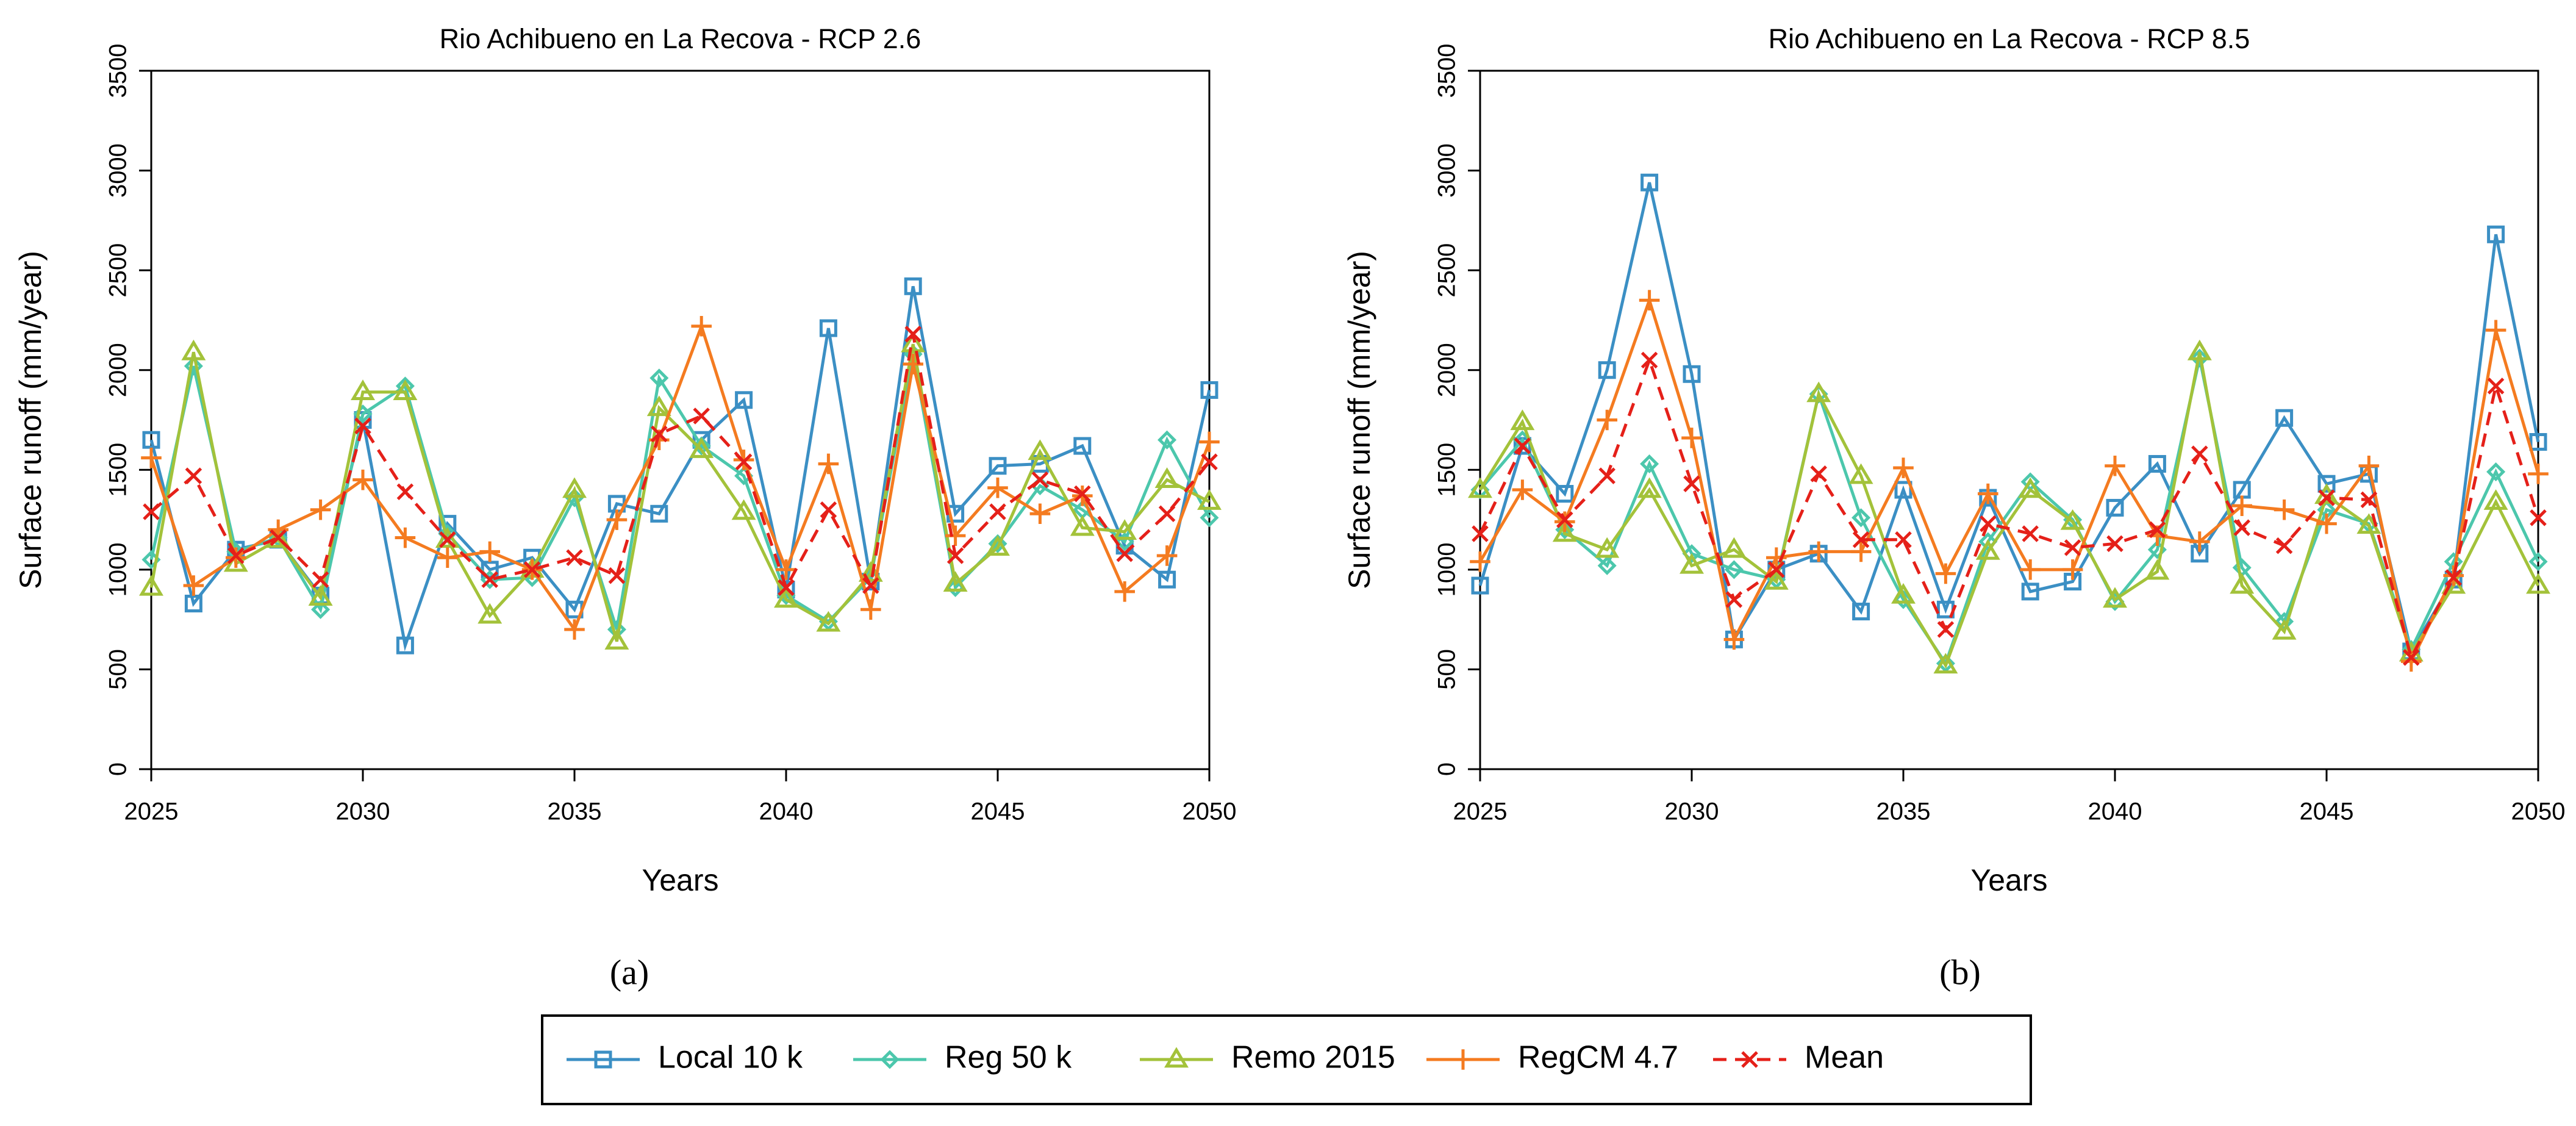 The width and height of the screenshot is (2576, 1126). I want to click on panel-label: (b), so click(1960, 972).